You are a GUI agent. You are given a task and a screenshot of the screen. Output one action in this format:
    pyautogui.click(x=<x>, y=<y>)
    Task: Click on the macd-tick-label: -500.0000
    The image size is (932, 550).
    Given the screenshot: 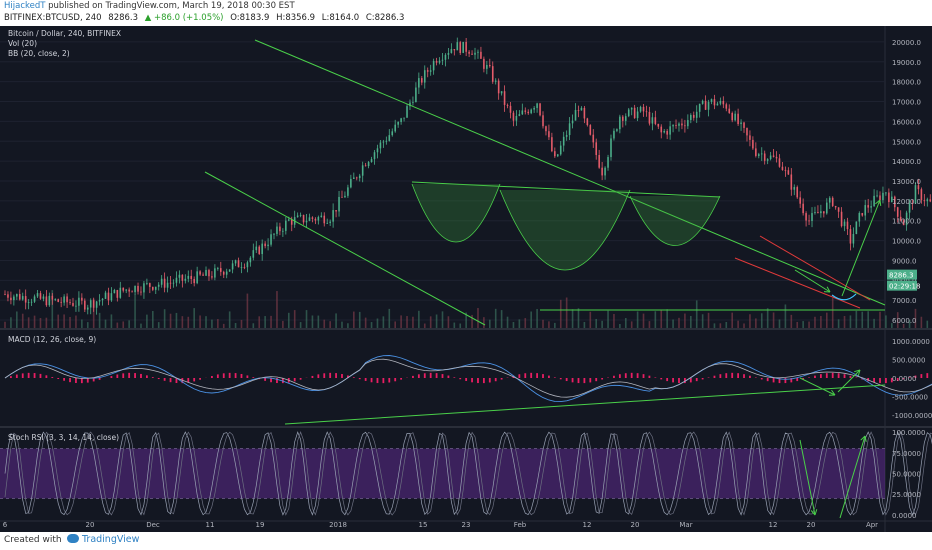 What is the action you would take?
    pyautogui.click(x=910, y=397)
    